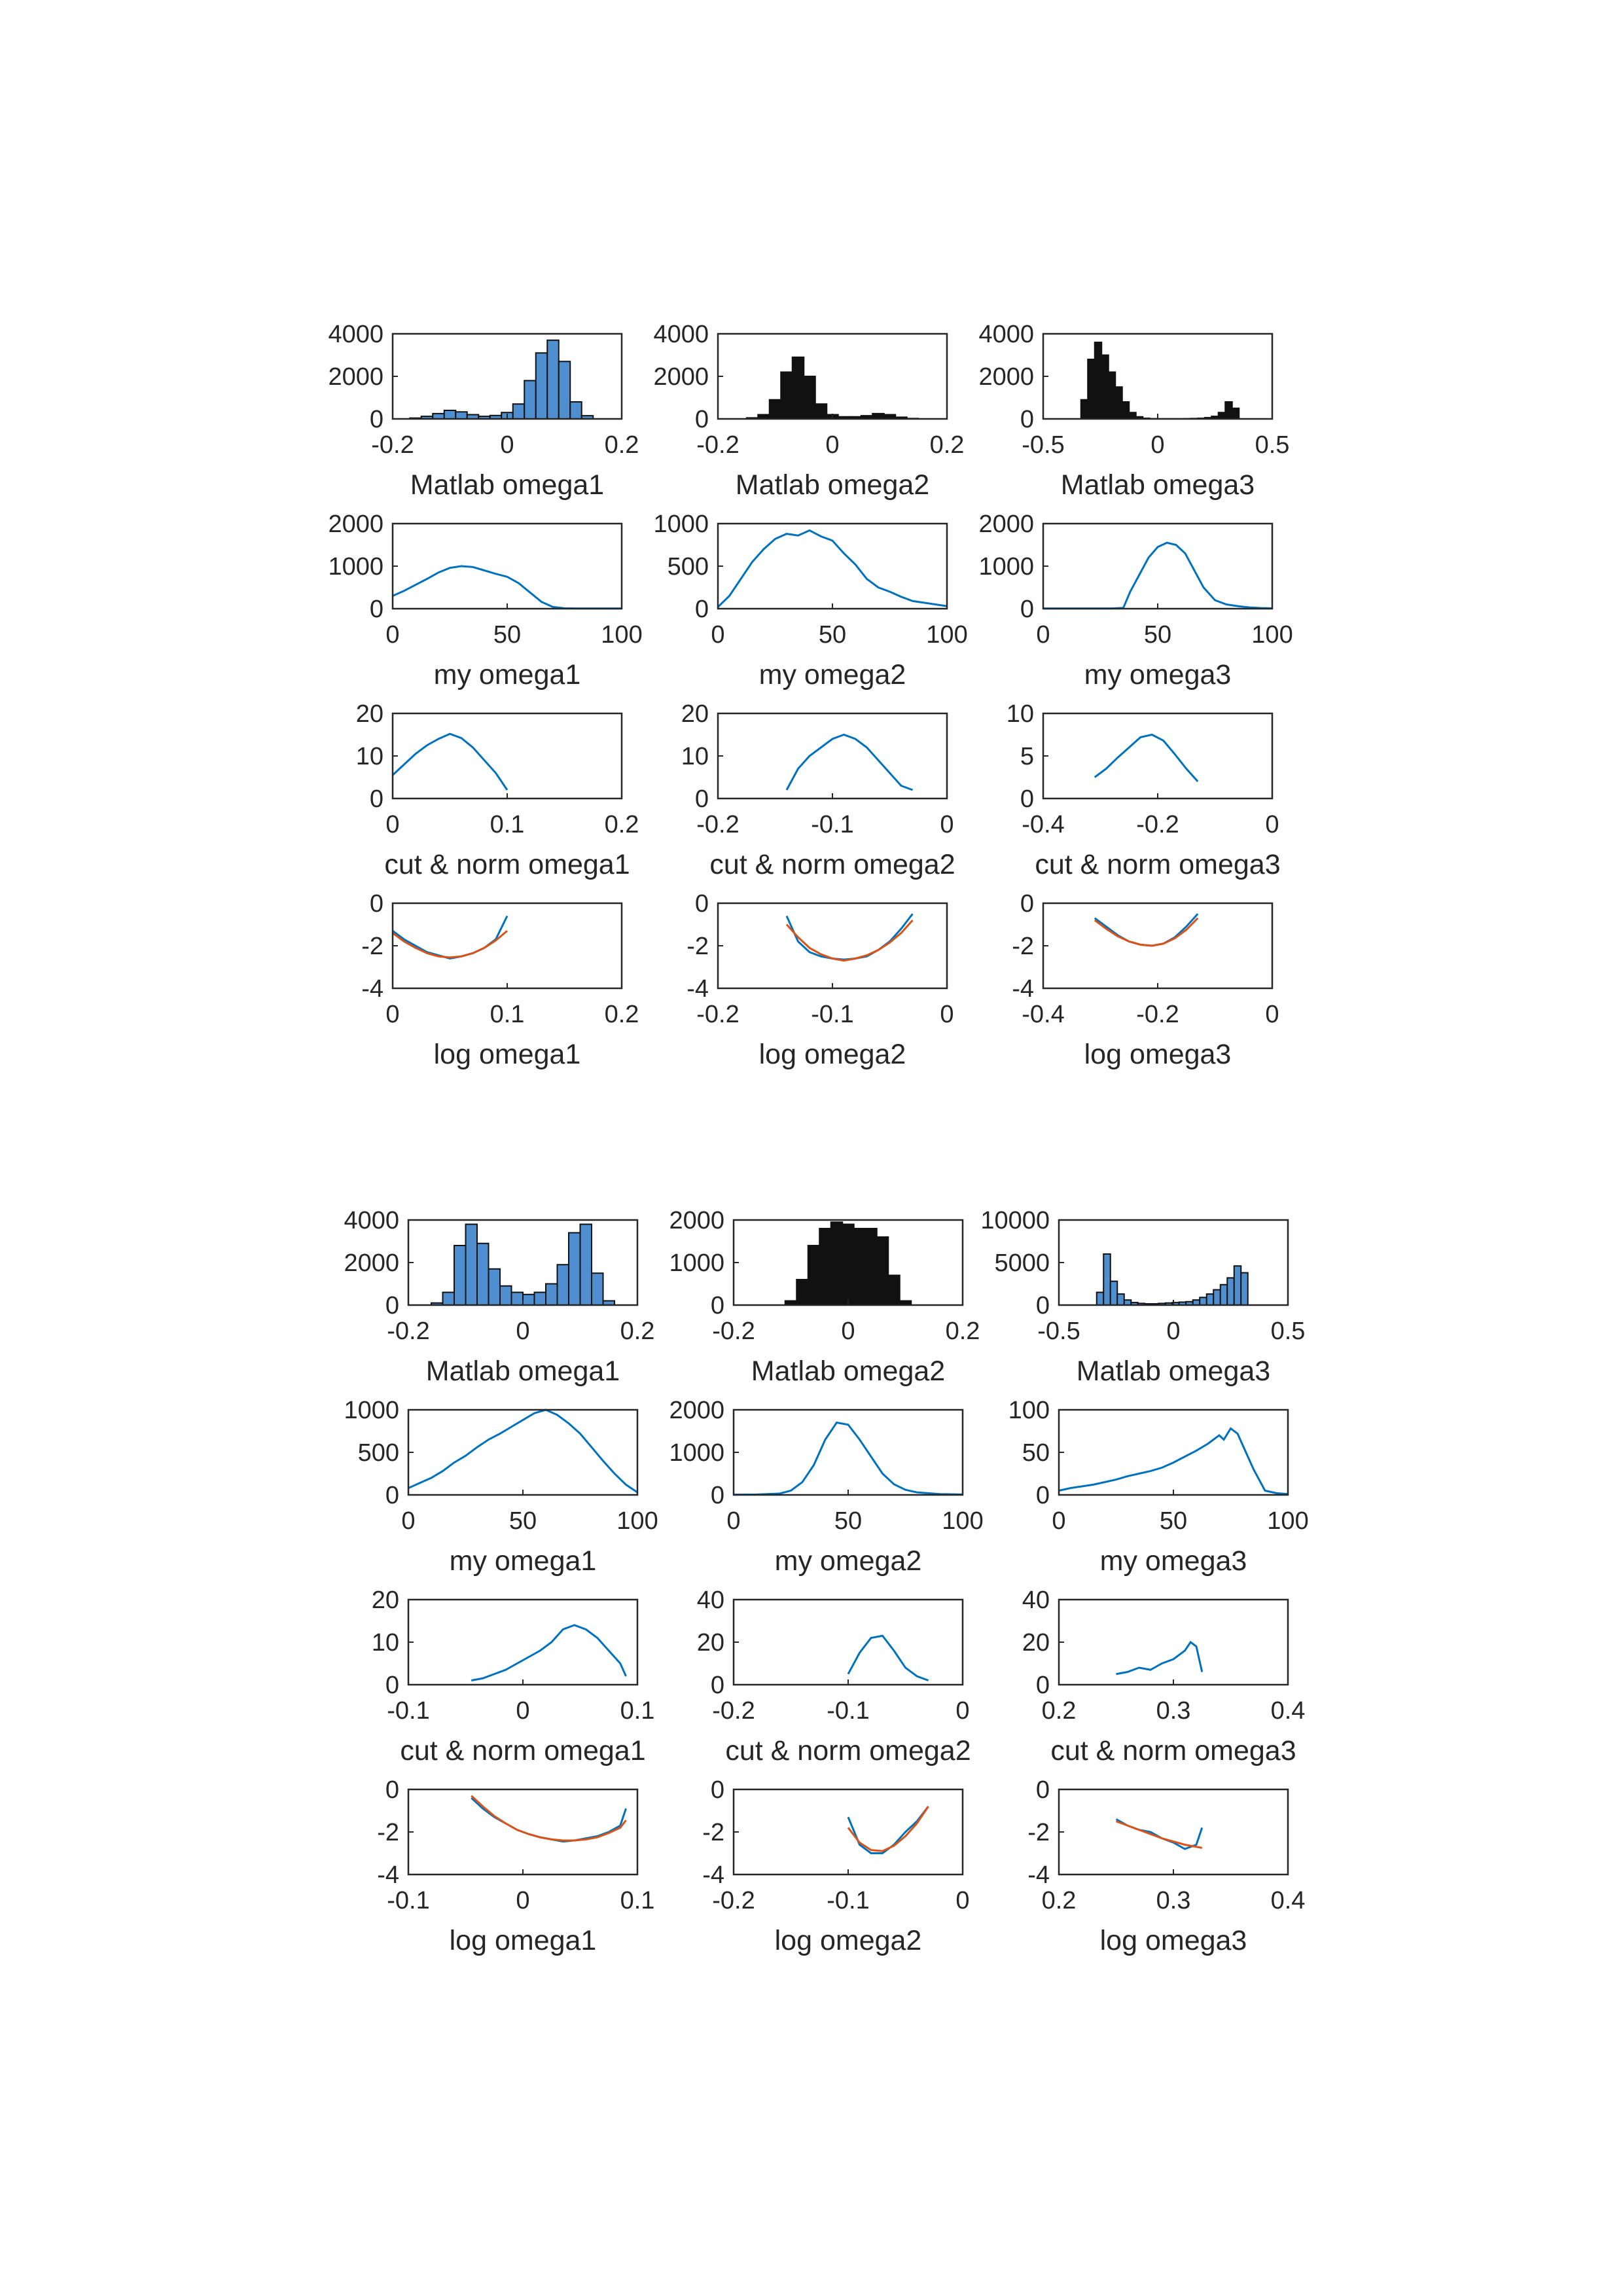 The width and height of the screenshot is (1623, 2296). Describe the element at coordinates (848, 1900) in the screenshot. I see `x-tick-label: -0.1` at that location.